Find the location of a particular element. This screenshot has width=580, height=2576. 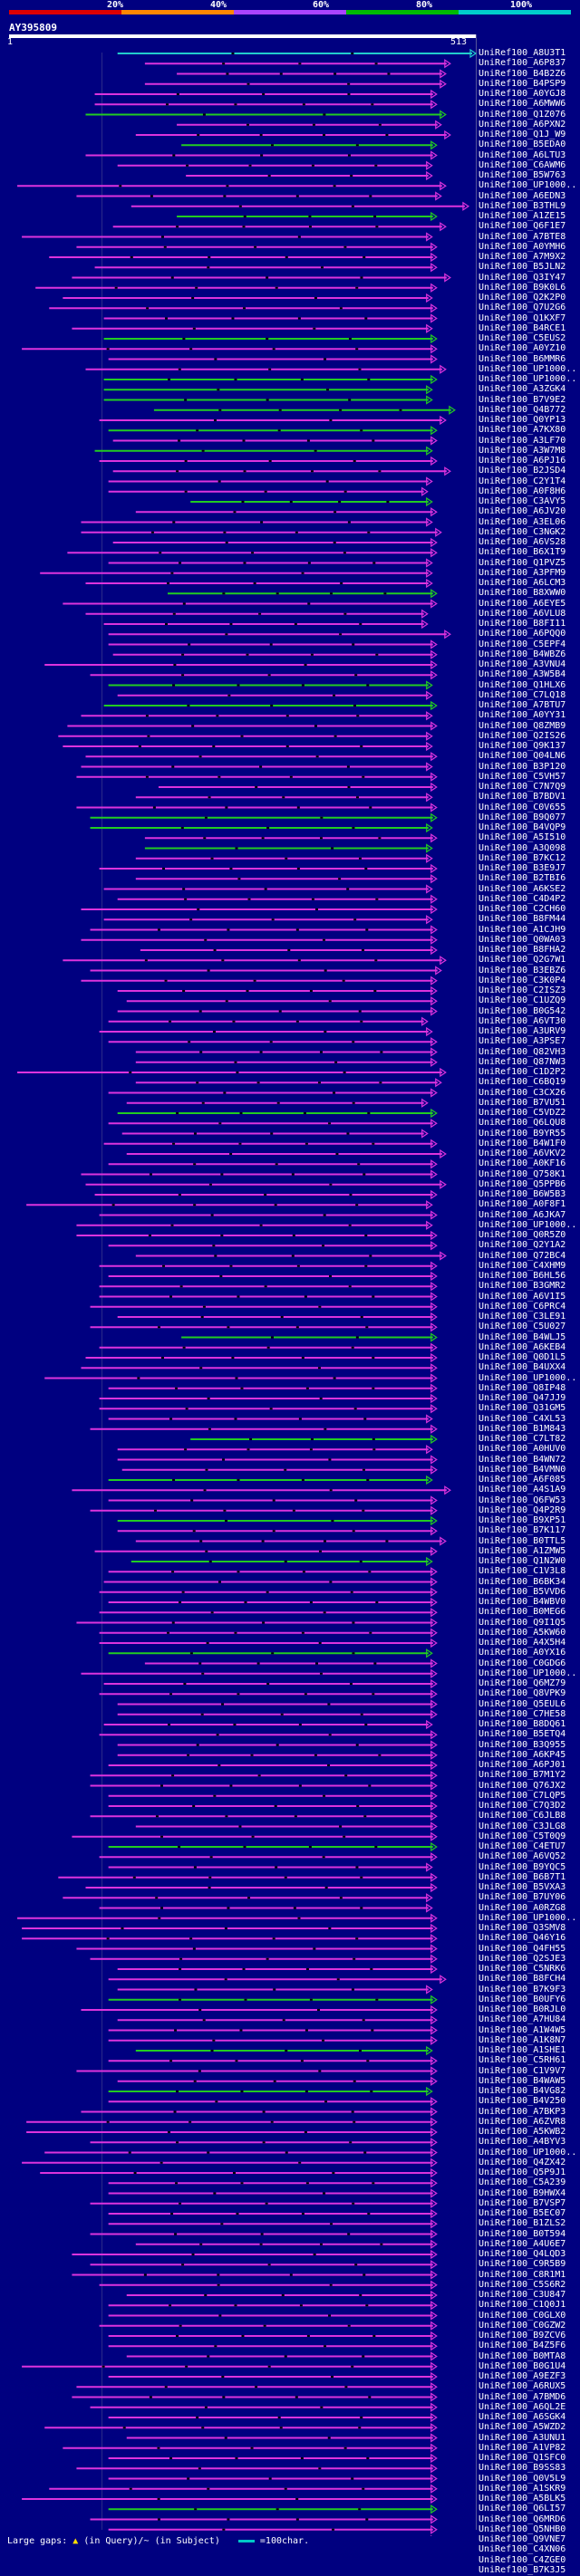

hit-label: UniRef100_Q6MRD6 is located at coordinates (522, 2519).